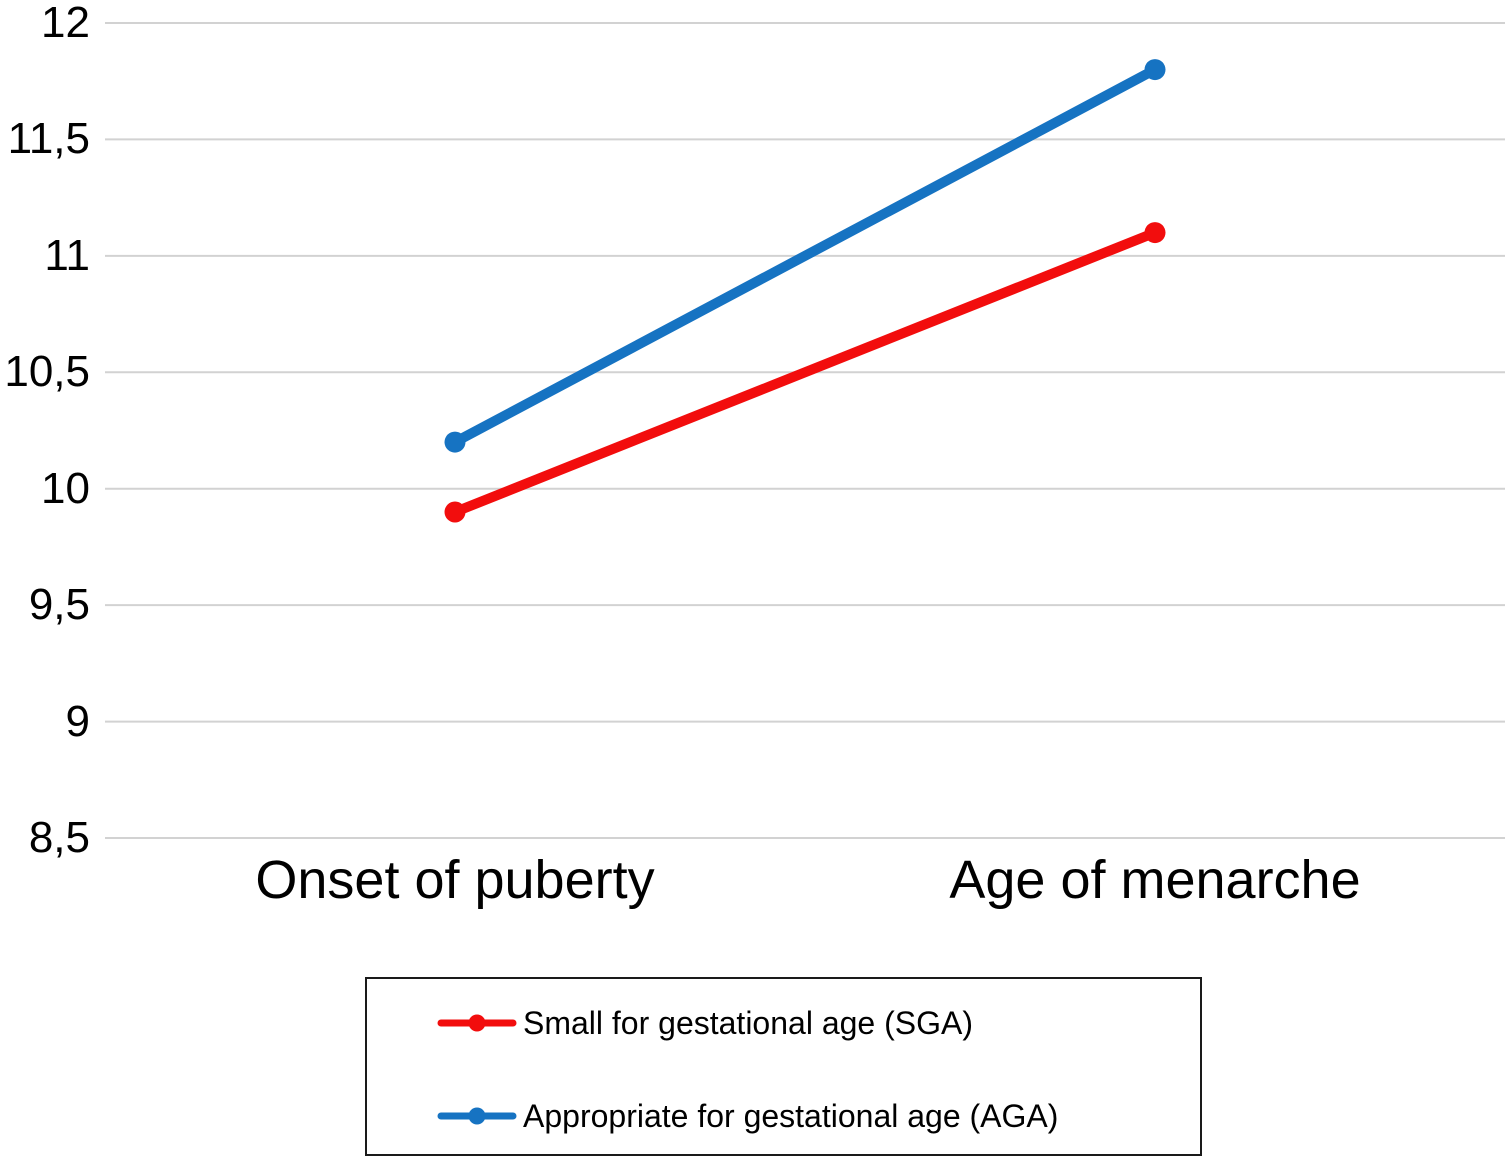  I want to click on y-axis-tick-label: 9,5, so click(59, 605).